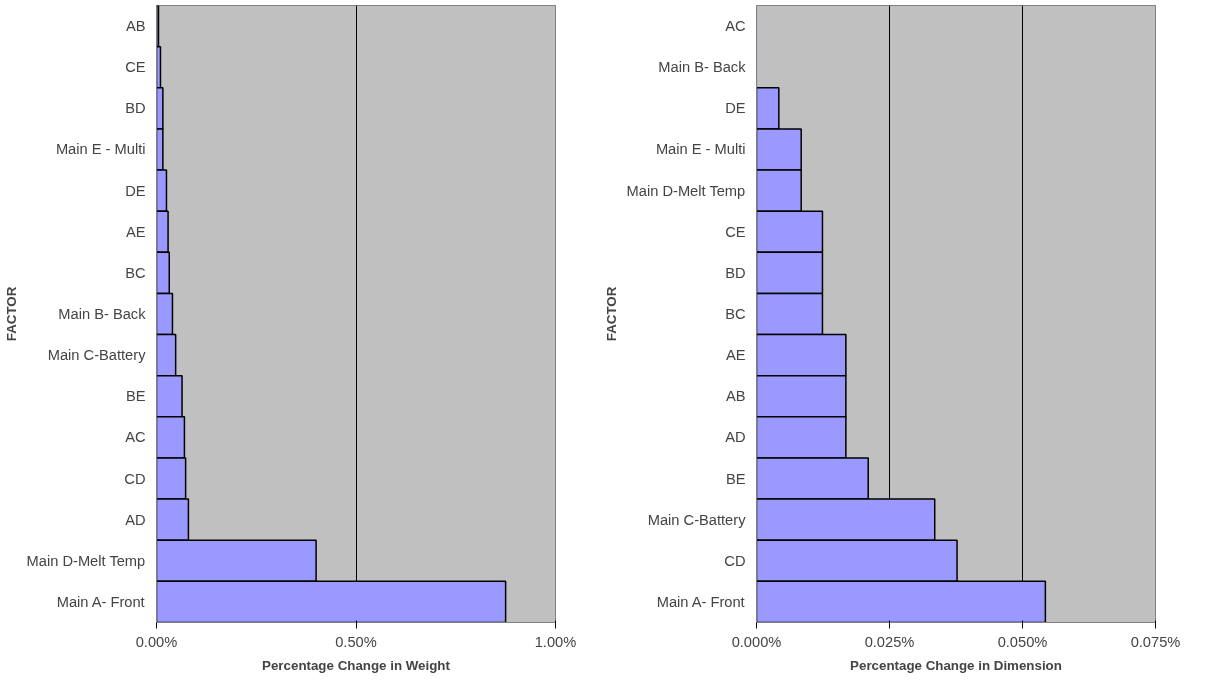  I want to click on x-tick-label: 0.000%, so click(756, 641).